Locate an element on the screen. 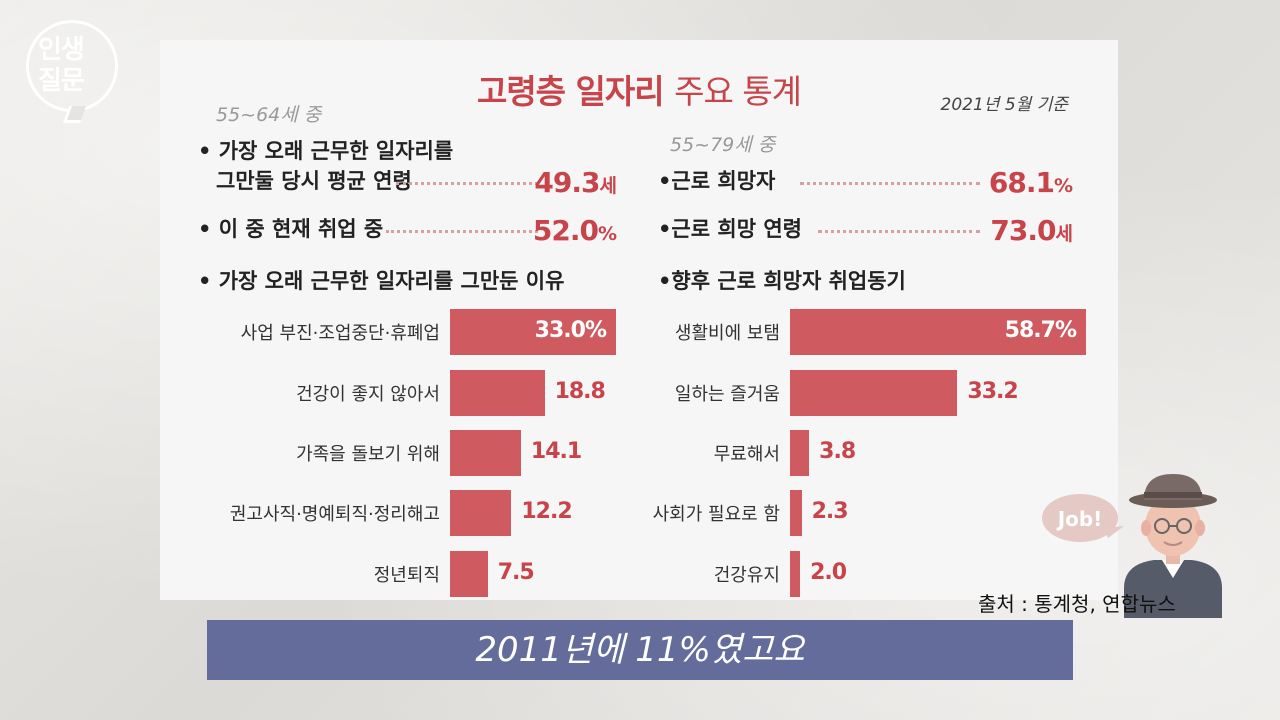  left-section-heading: • 가장 오래 근무한 일자리를 그만둔 이유 is located at coordinates (381, 281).